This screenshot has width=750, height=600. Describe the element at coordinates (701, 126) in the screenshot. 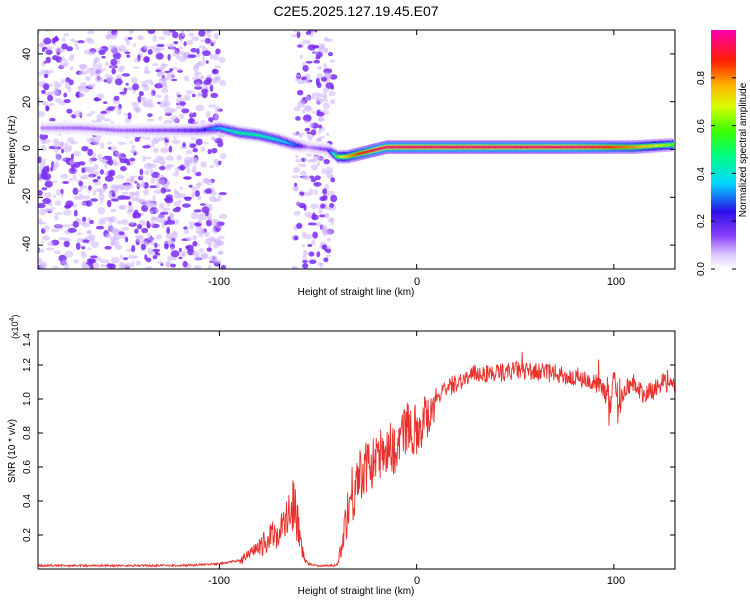

I see `colorbar-tick-label: 0.6` at that location.